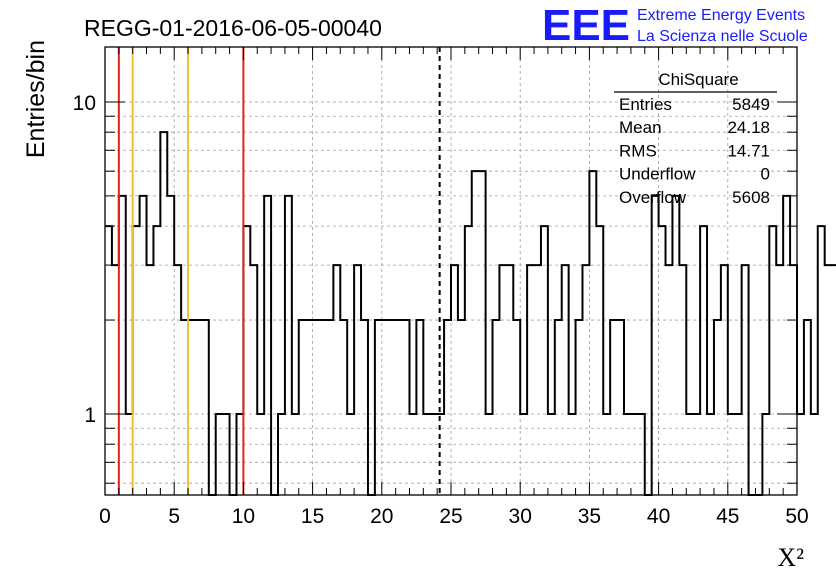  I want to click on y-axis-label: Entries/bin, so click(36, 99).